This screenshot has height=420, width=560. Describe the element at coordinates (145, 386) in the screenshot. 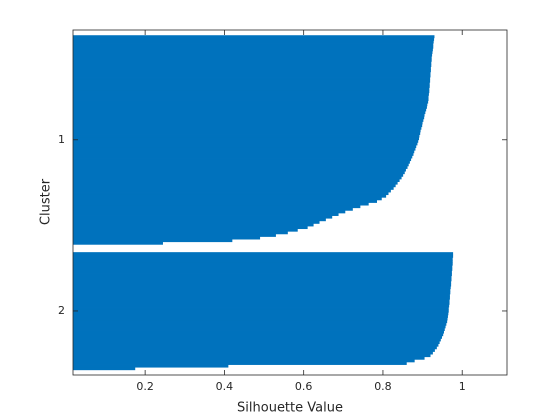

I see `x-tick-label: 0.2` at that location.